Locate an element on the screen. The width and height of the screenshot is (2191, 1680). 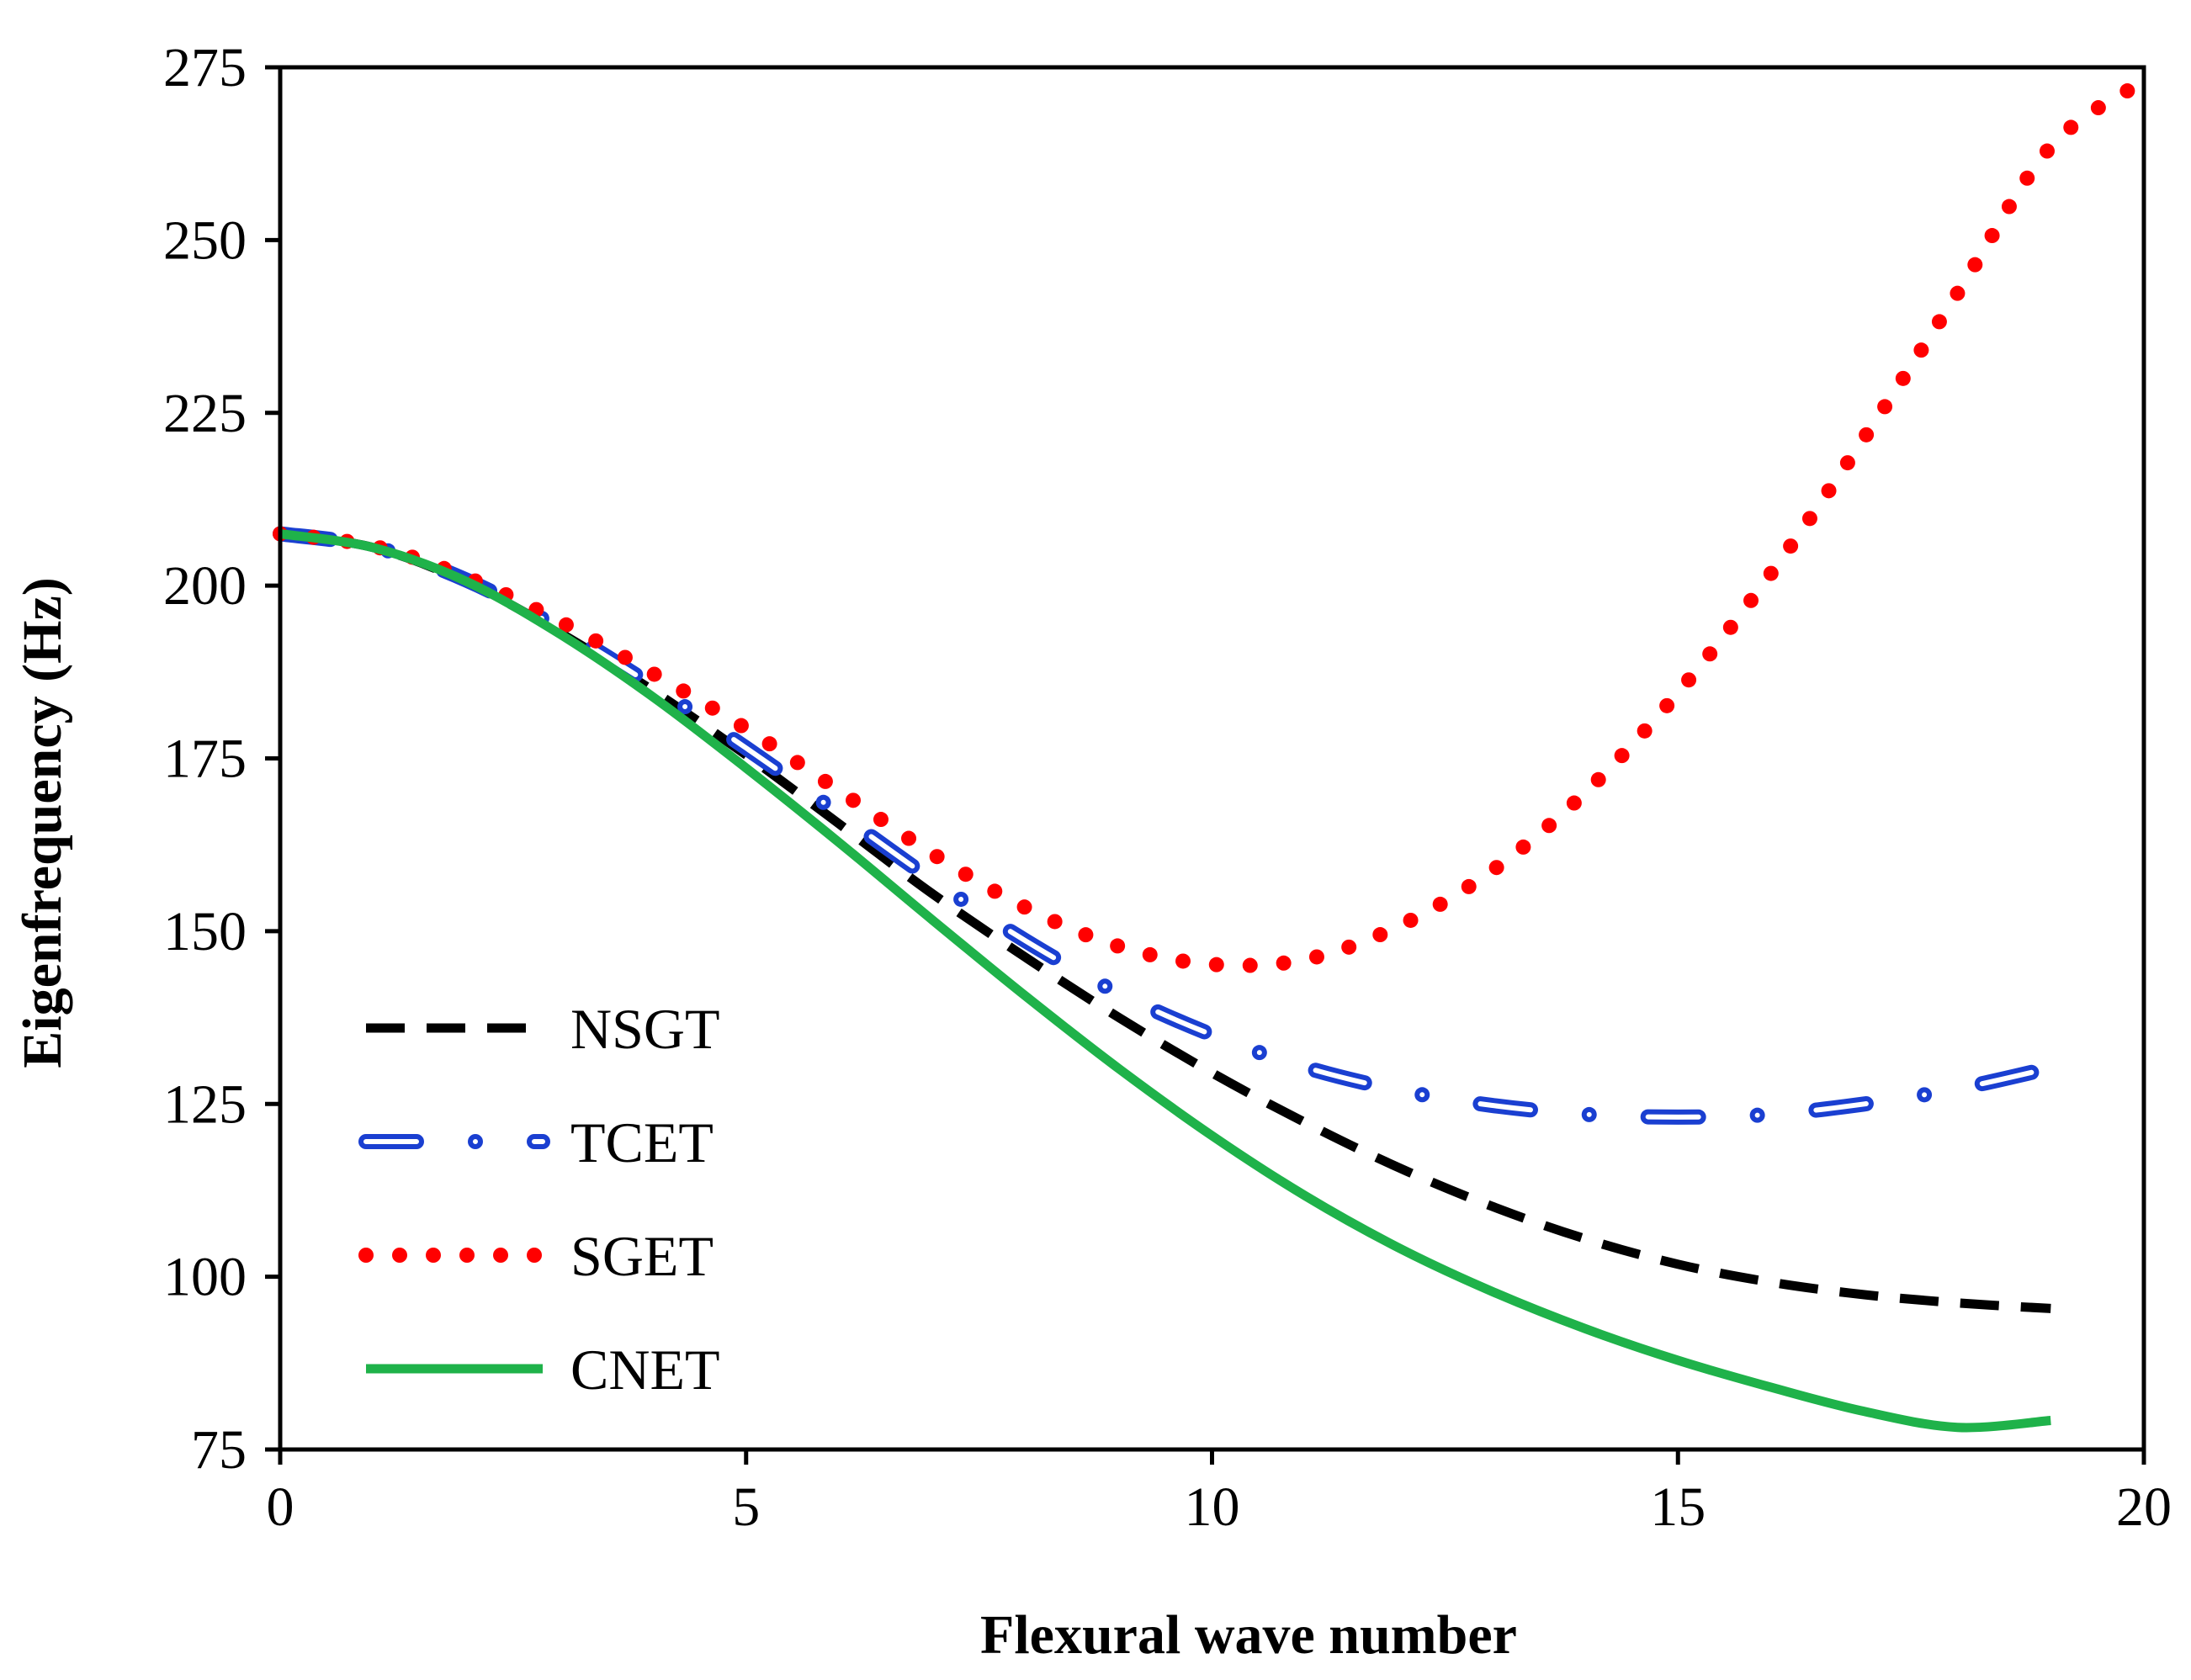
legend-label-cnet: CNET is located at coordinates (645, 1370).